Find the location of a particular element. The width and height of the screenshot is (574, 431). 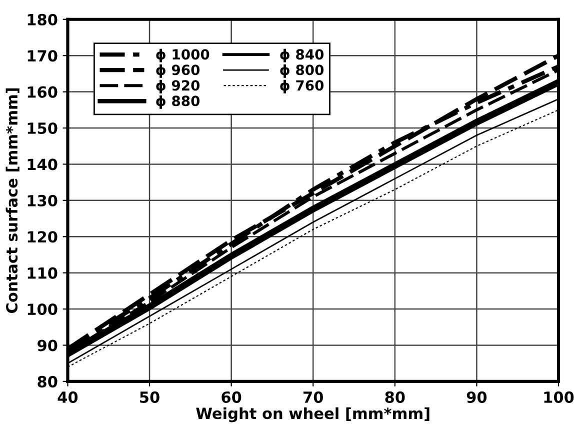

y-tick-label: 180 is located at coordinates (43, 20).